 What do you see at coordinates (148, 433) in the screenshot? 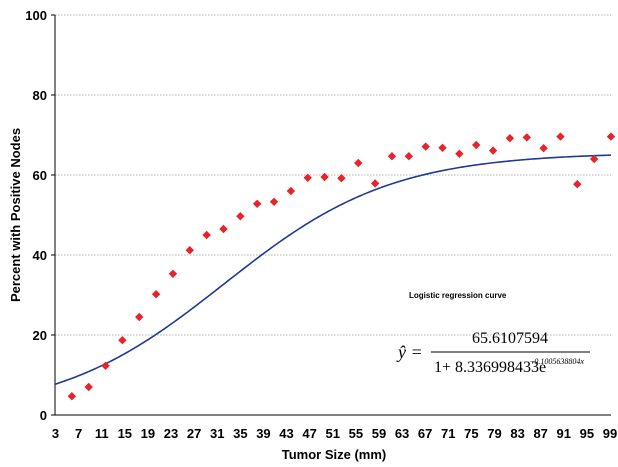
I see `x-tick-label: 19` at bounding box center [148, 433].